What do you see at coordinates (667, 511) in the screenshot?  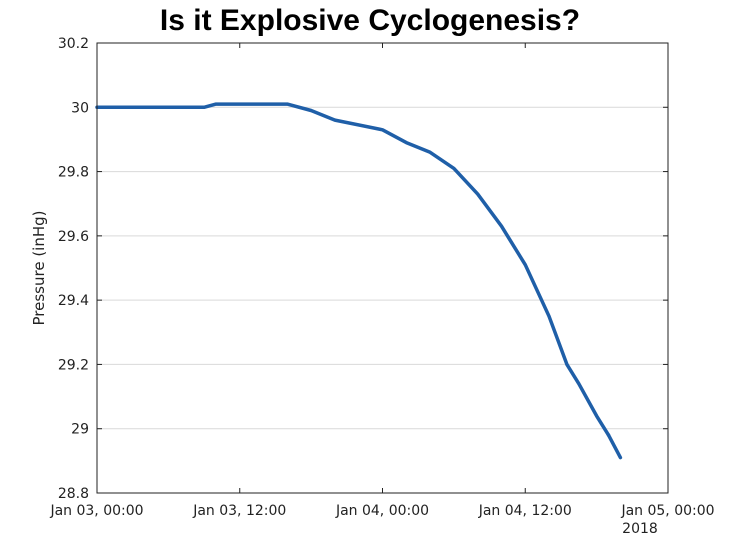 I see `x-tick-label: Jan 05, 00:00` at bounding box center [667, 511].